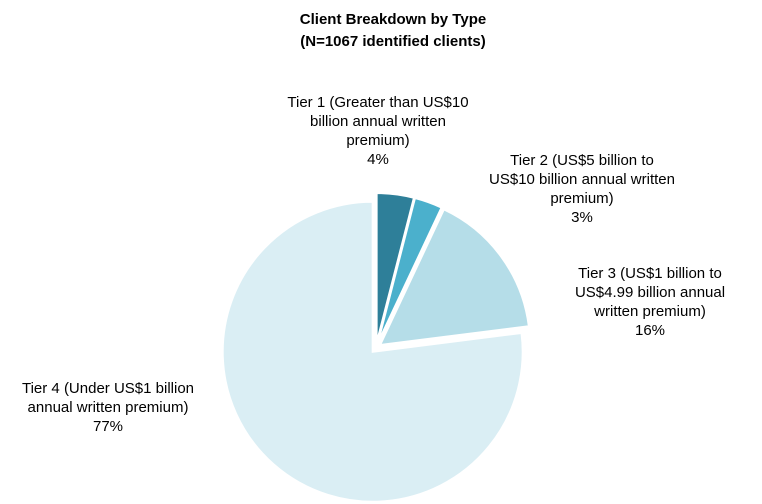 This screenshot has height=504, width=762. Describe the element at coordinates (650, 330) in the screenshot. I see `slice-value-label: 16%` at that location.